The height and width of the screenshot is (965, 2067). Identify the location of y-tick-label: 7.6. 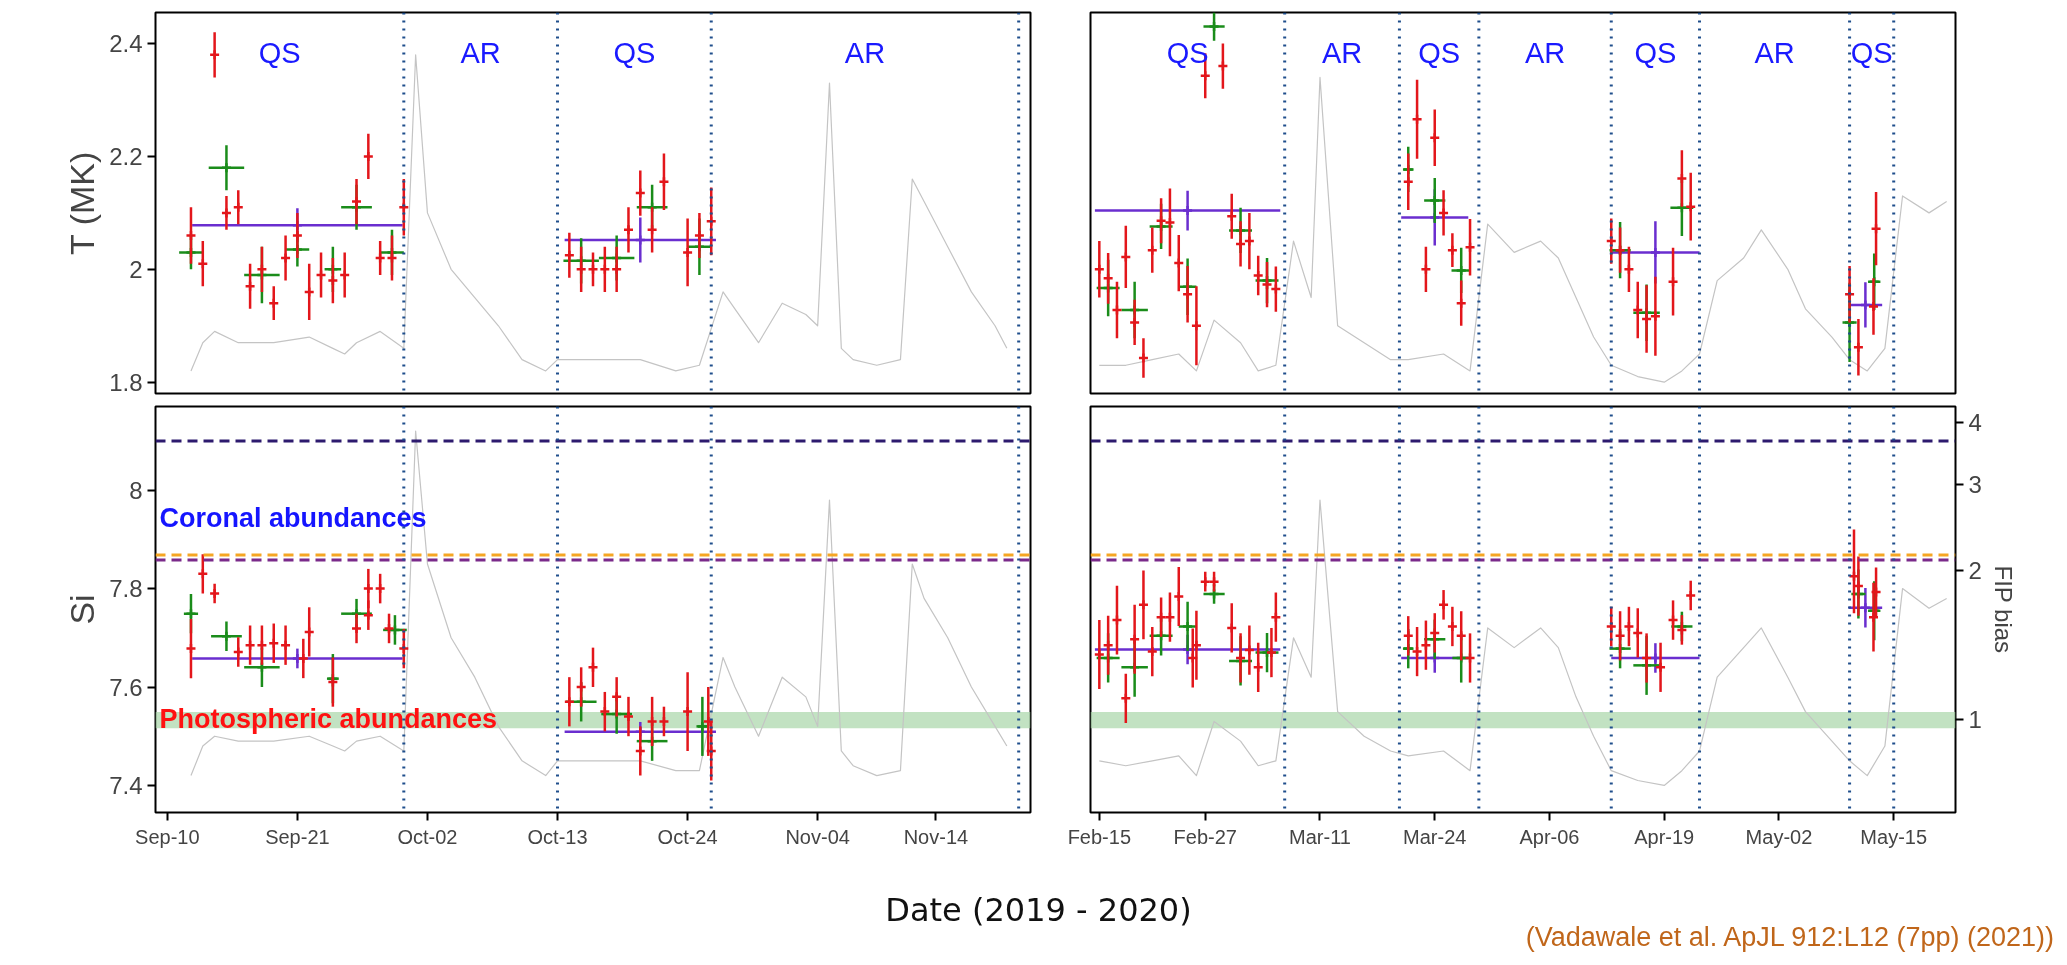
(126, 687).